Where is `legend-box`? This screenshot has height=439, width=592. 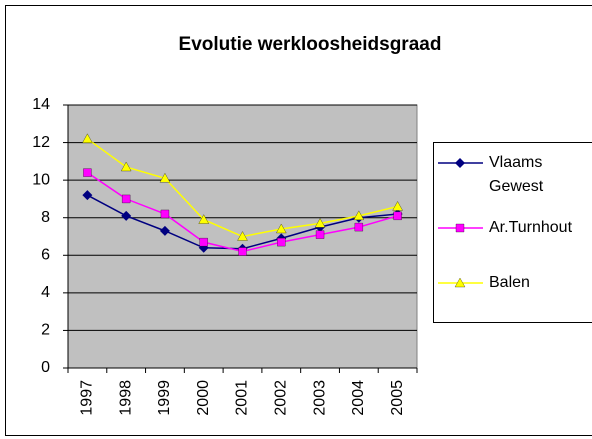 legend-box is located at coordinates (512, 232).